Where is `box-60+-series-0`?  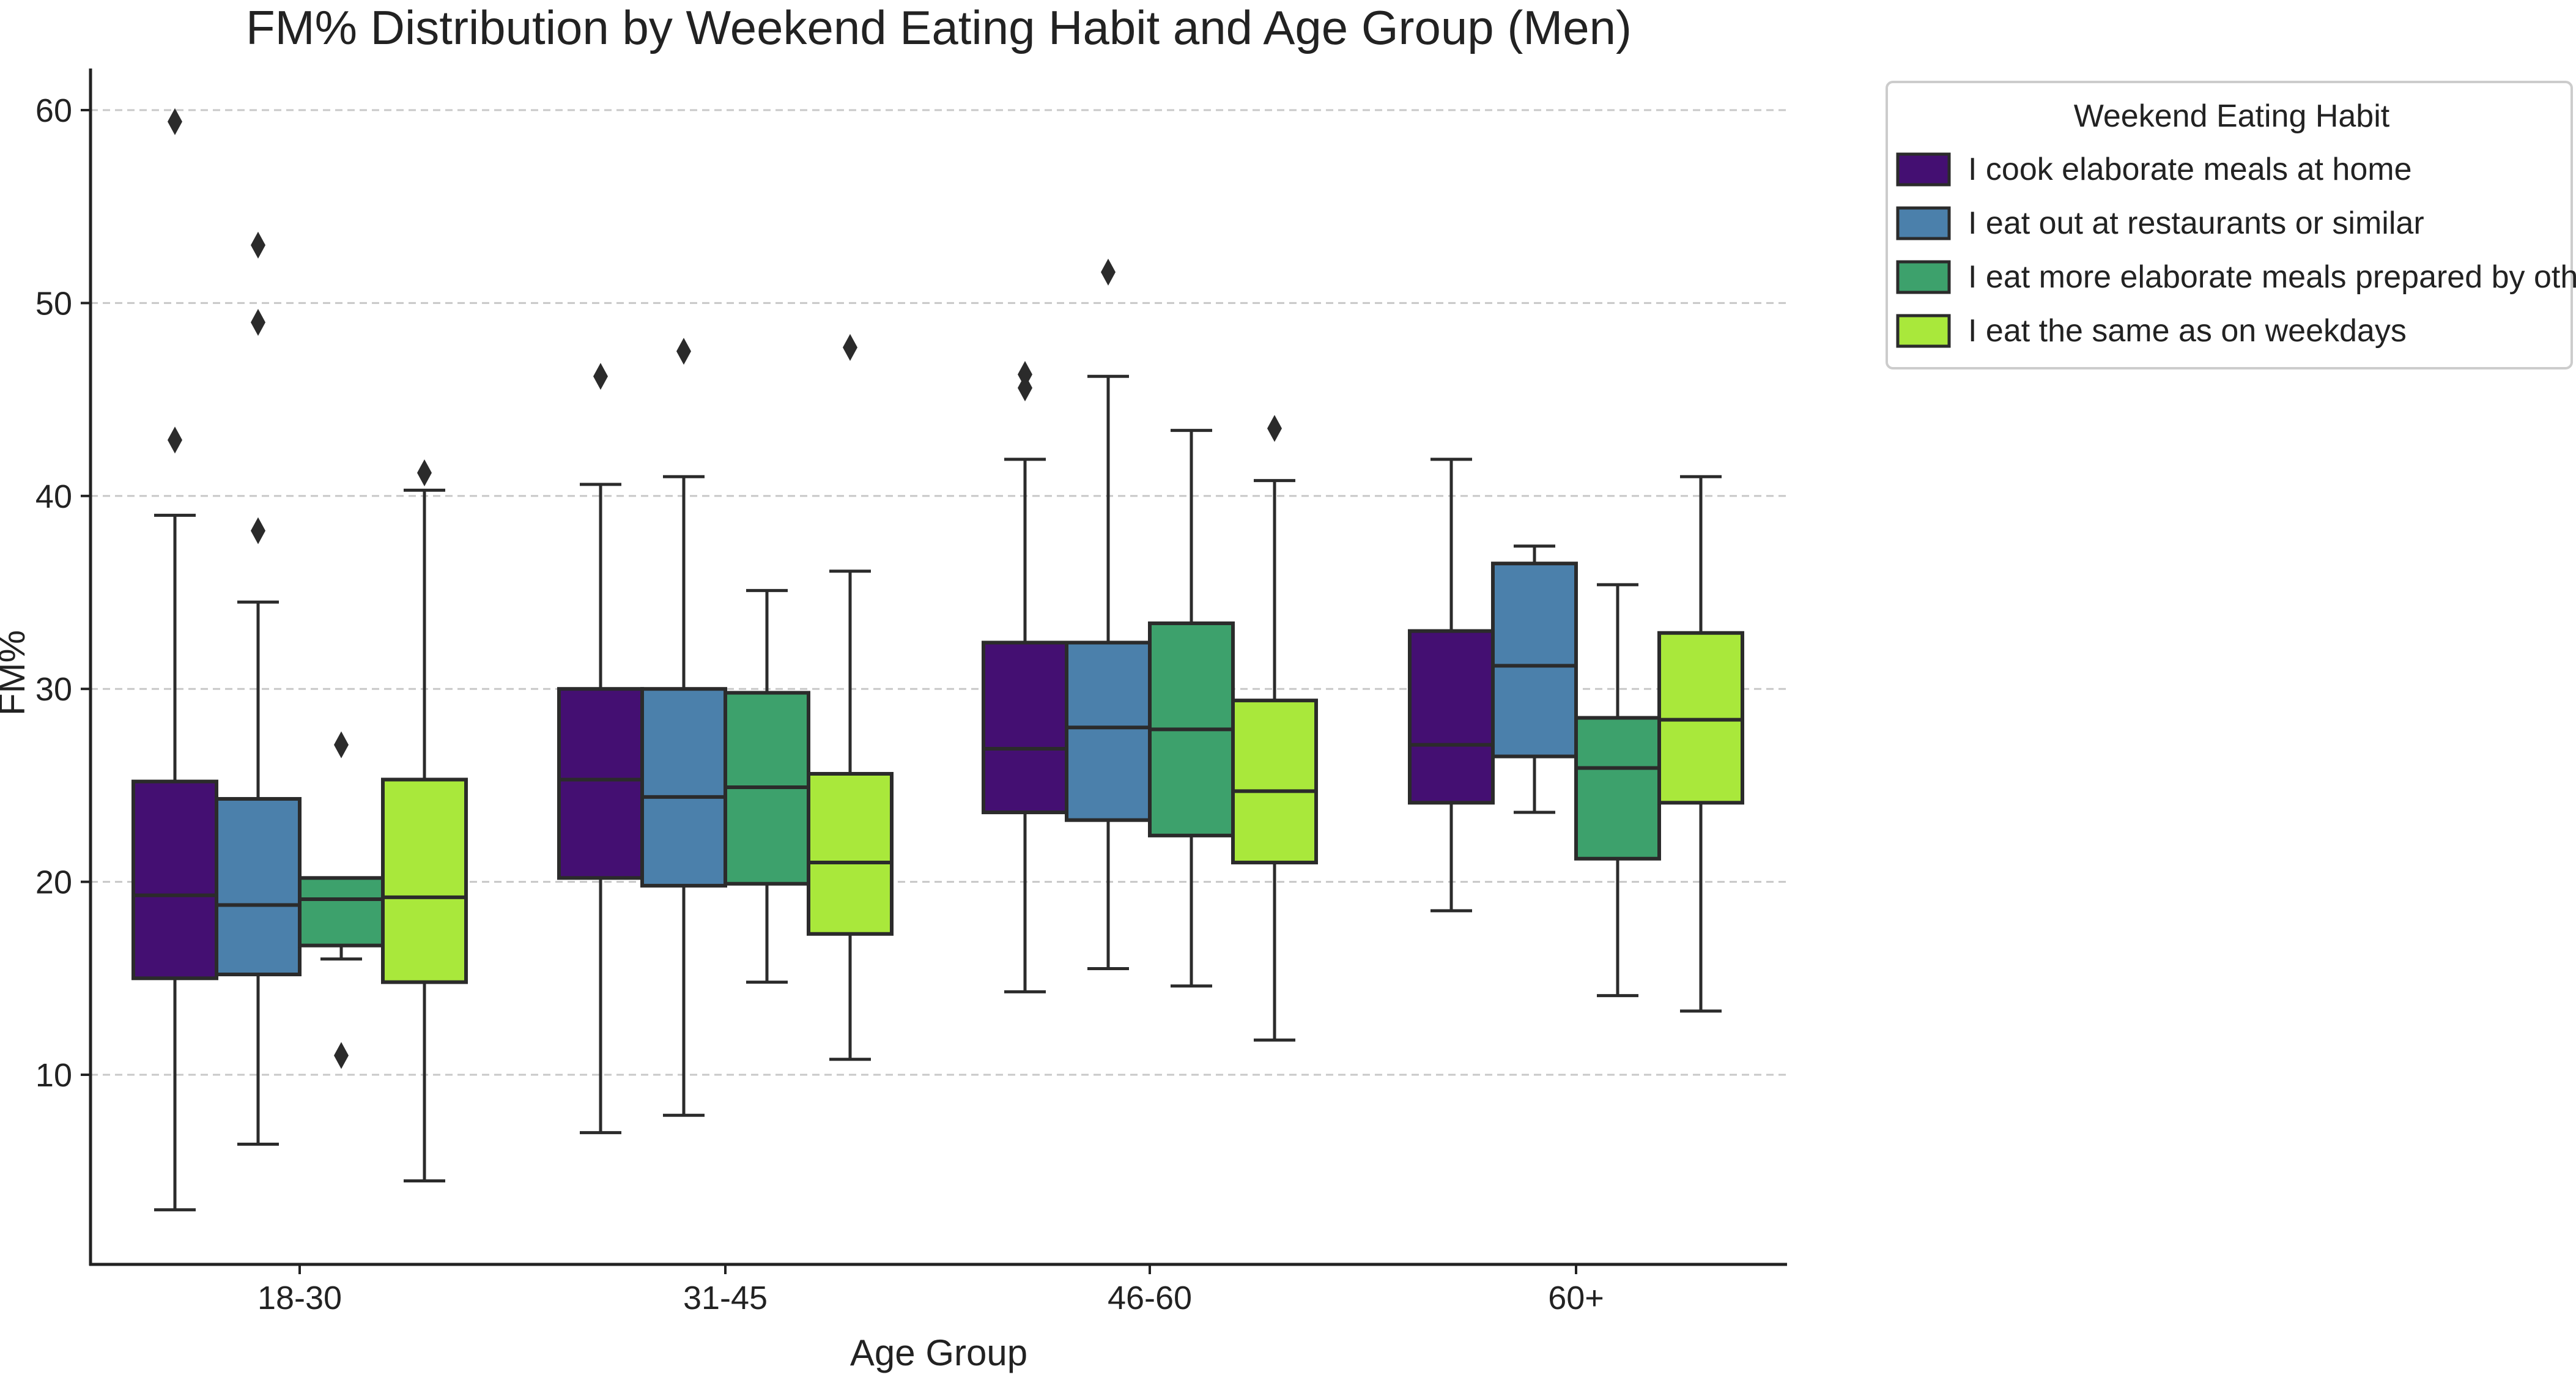
box-60+-series-0 is located at coordinates (1451, 685).